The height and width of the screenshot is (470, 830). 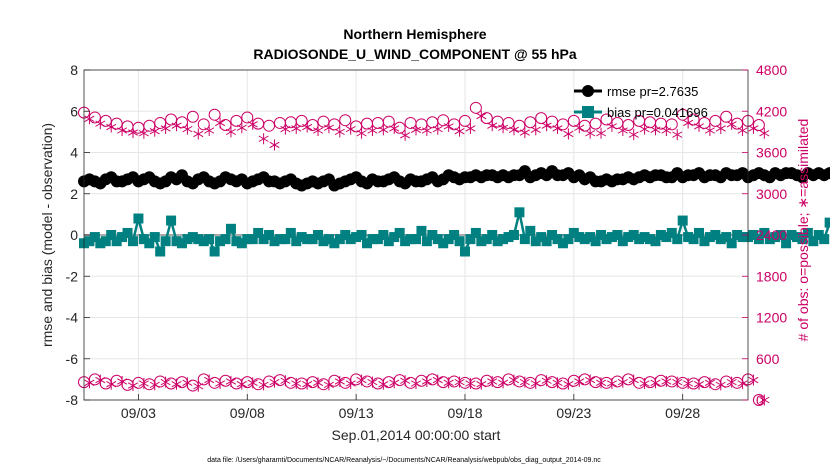 I want to click on x-tick-label: 09/13, so click(x=356, y=413).